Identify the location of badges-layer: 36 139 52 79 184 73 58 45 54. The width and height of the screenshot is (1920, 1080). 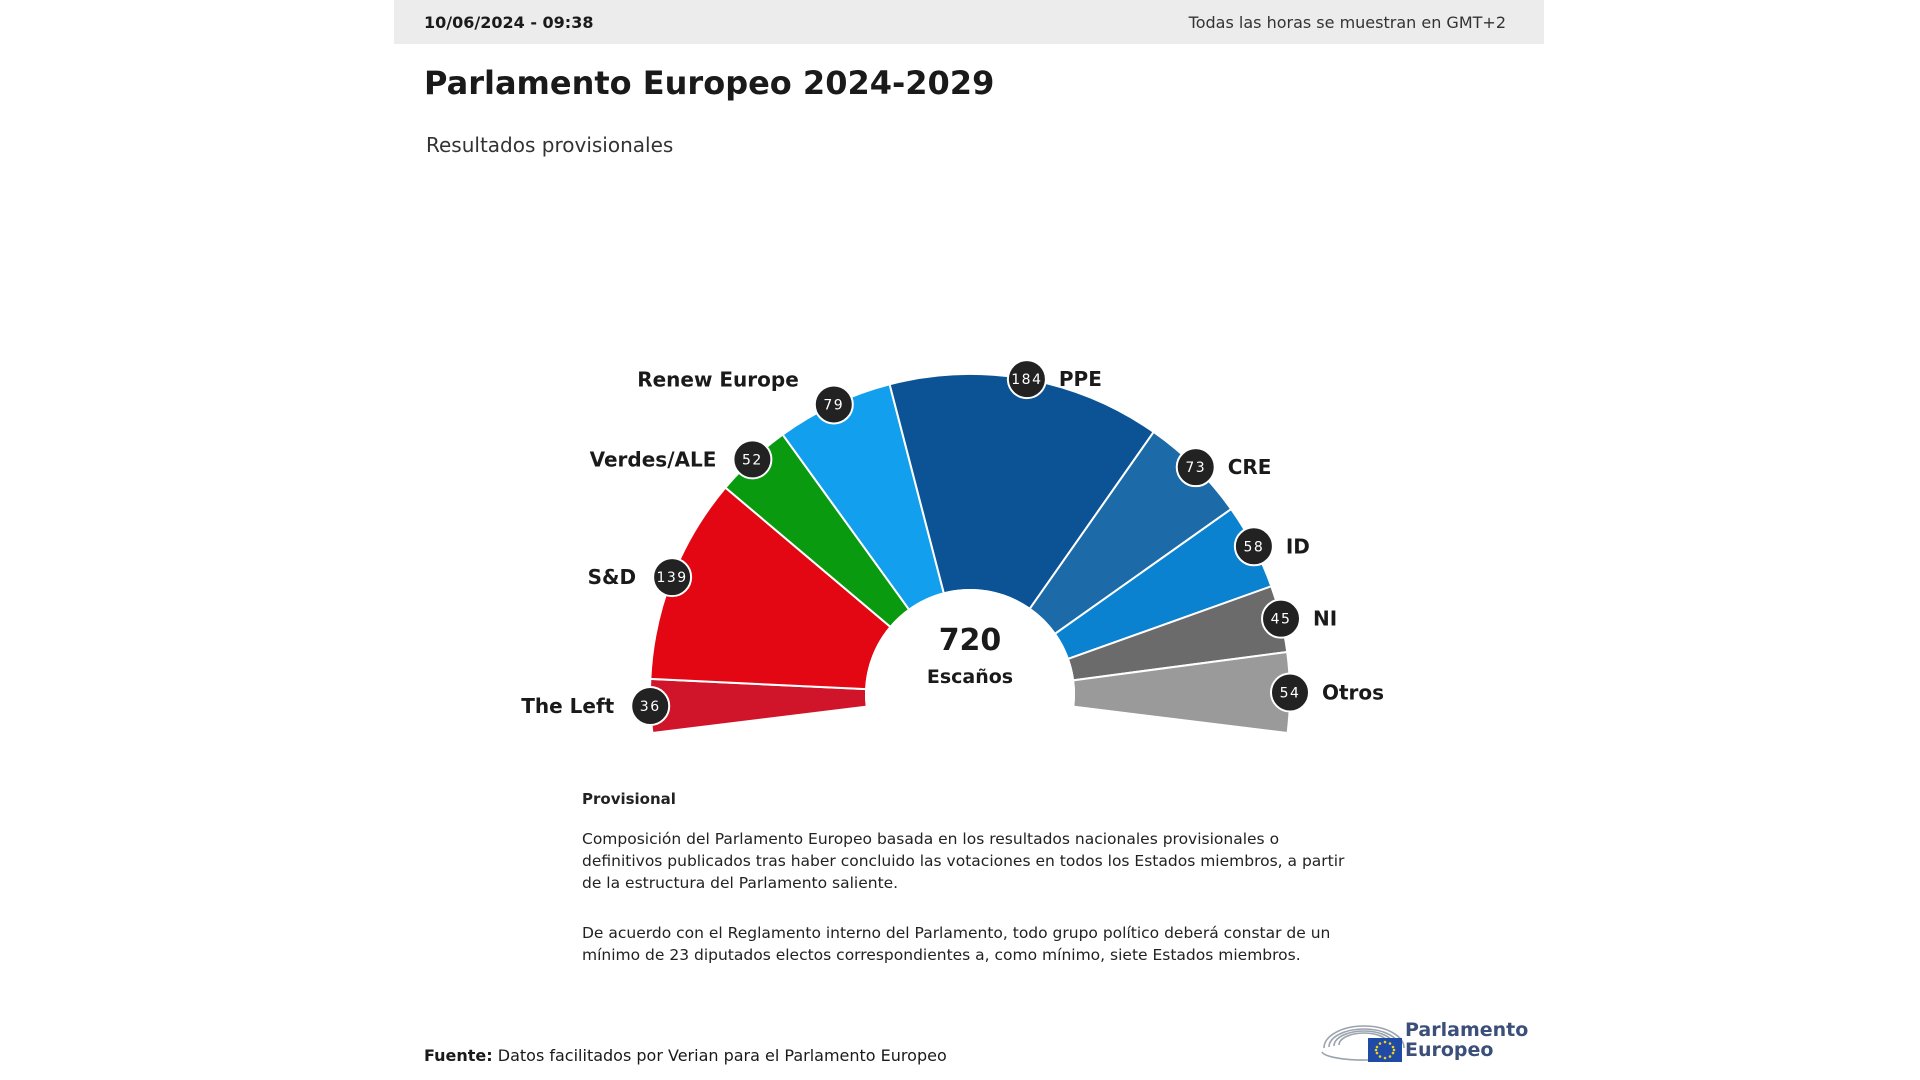
(970, 543).